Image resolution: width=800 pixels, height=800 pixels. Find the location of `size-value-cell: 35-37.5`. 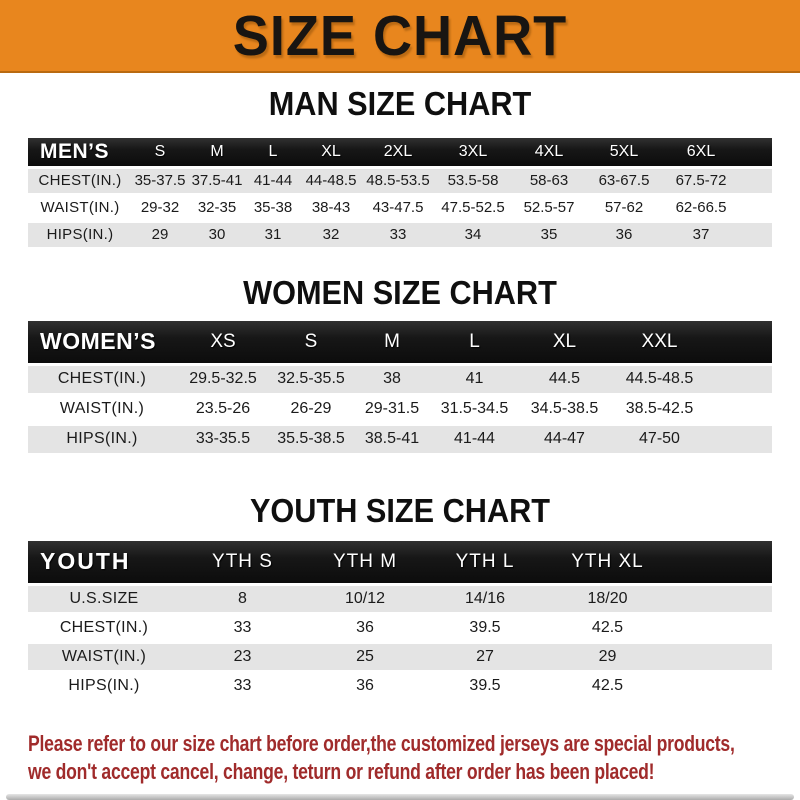

size-value-cell: 35-37.5 is located at coordinates (160, 180).